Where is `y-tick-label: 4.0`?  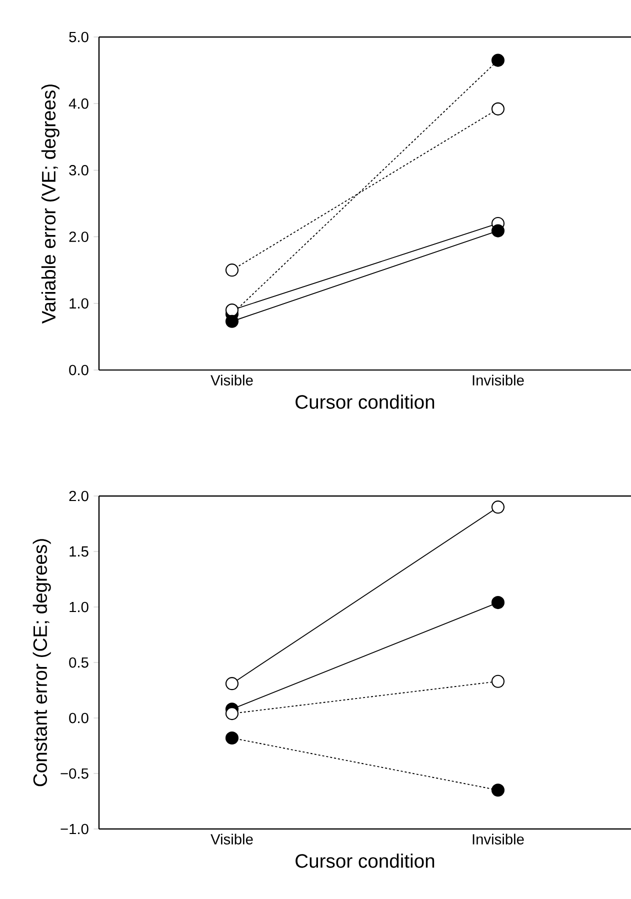 y-tick-label: 4.0 is located at coordinates (78, 103).